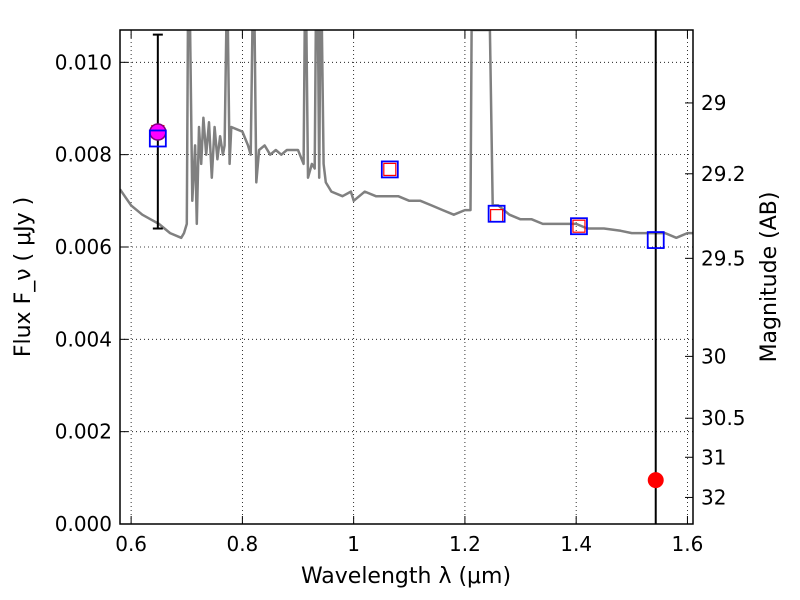 The height and width of the screenshot is (600, 800). I want to click on y-right-tick-label: 29, so click(713, 103).